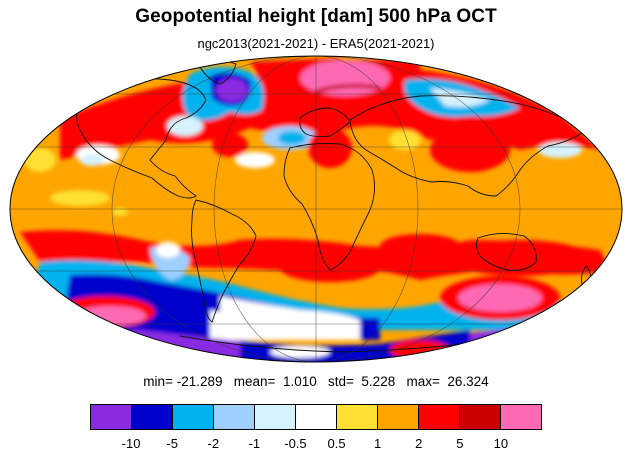 The image size is (632, 465). What do you see at coordinates (213, 443) in the screenshot?
I see `colorbar-tick-label: -2` at bounding box center [213, 443].